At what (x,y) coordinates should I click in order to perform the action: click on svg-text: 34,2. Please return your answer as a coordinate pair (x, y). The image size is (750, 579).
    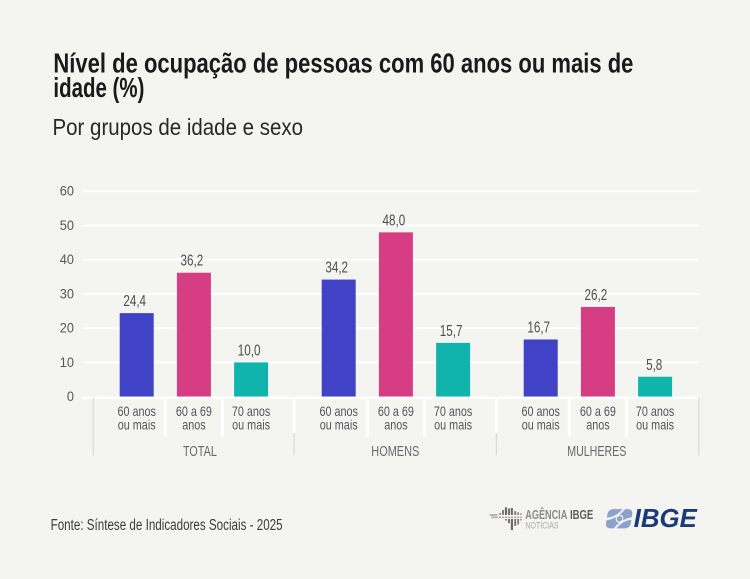
    Looking at the image, I should click on (336, 268).